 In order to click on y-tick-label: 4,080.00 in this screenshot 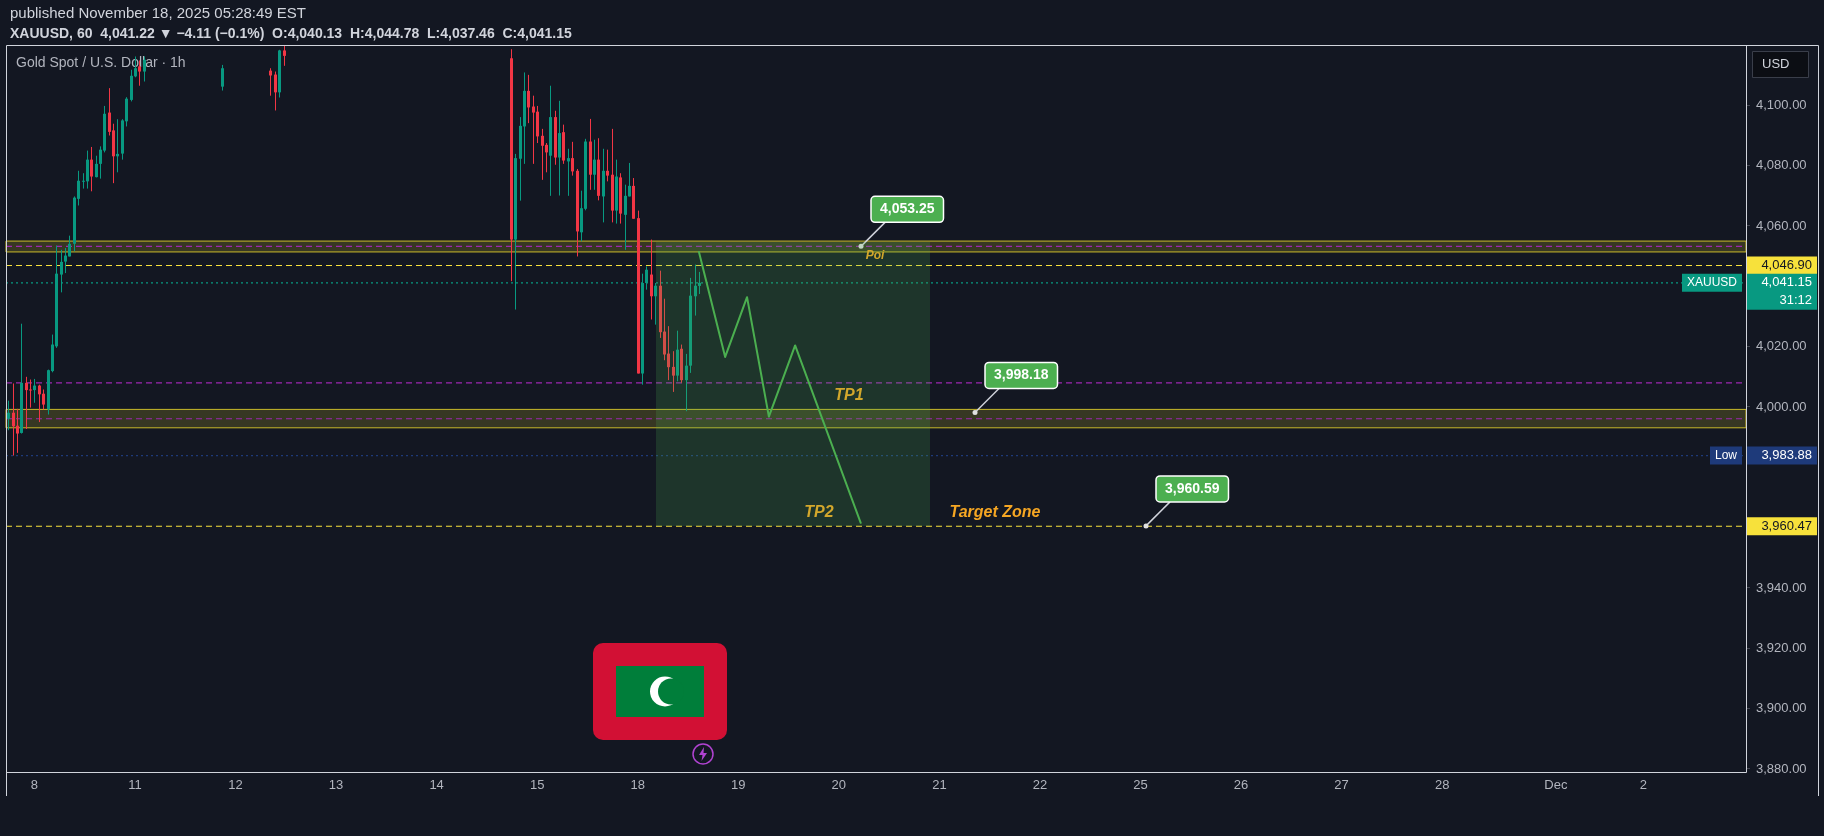, I will do `click(1781, 165)`.